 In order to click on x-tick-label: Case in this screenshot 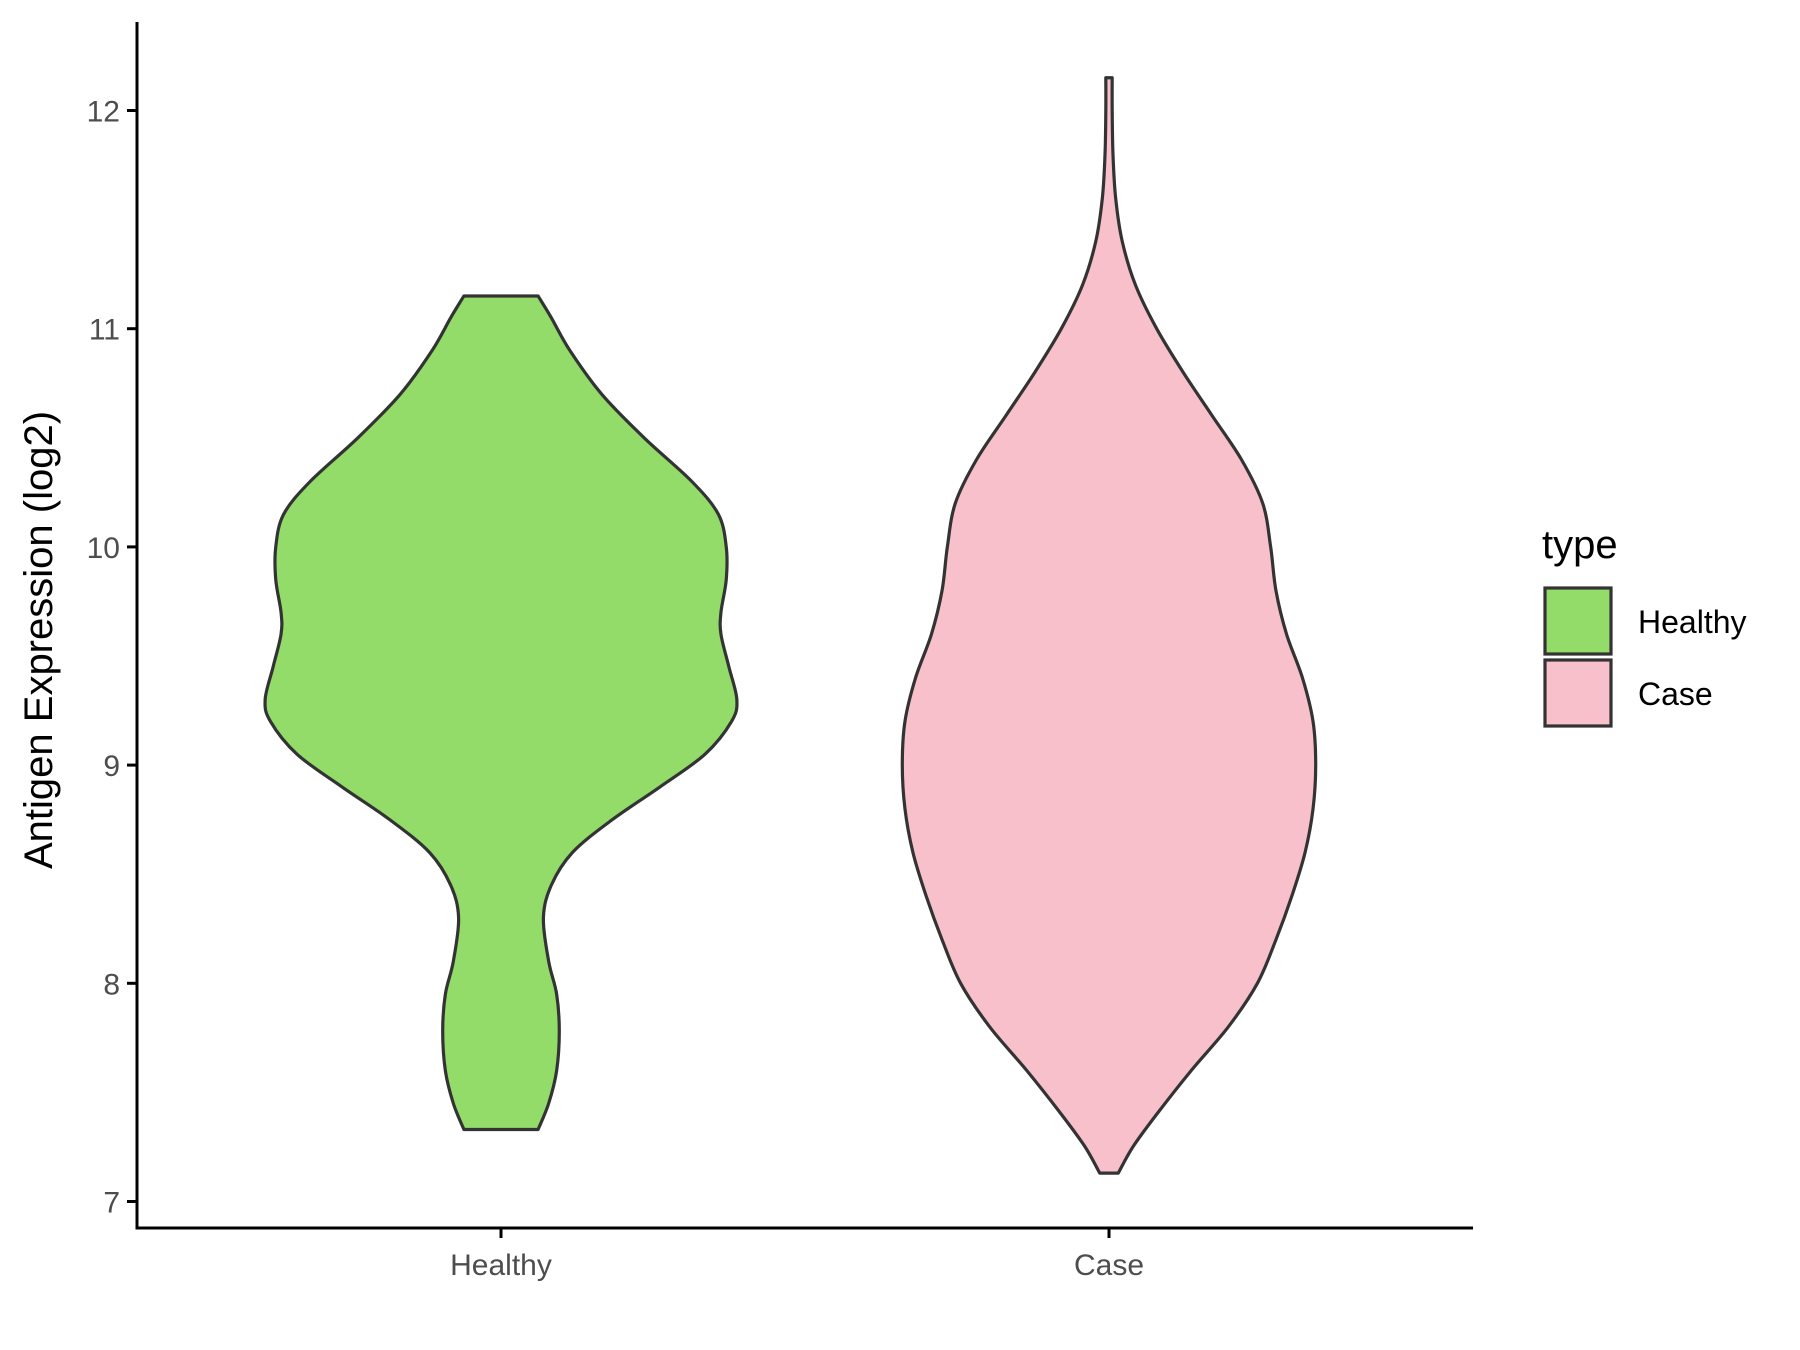, I will do `click(1109, 1265)`.